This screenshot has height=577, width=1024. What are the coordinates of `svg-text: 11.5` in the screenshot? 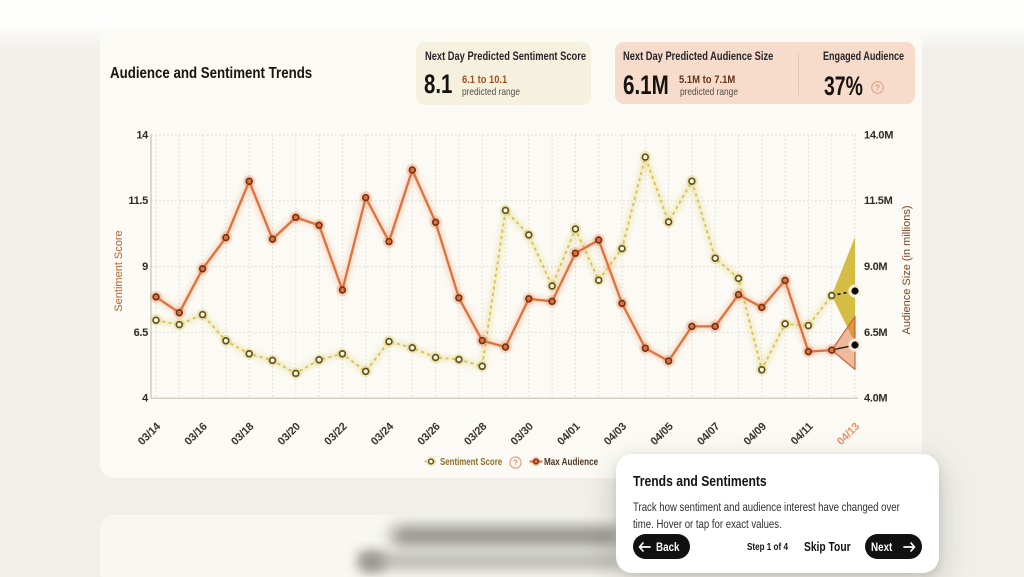 It's located at (138, 201).